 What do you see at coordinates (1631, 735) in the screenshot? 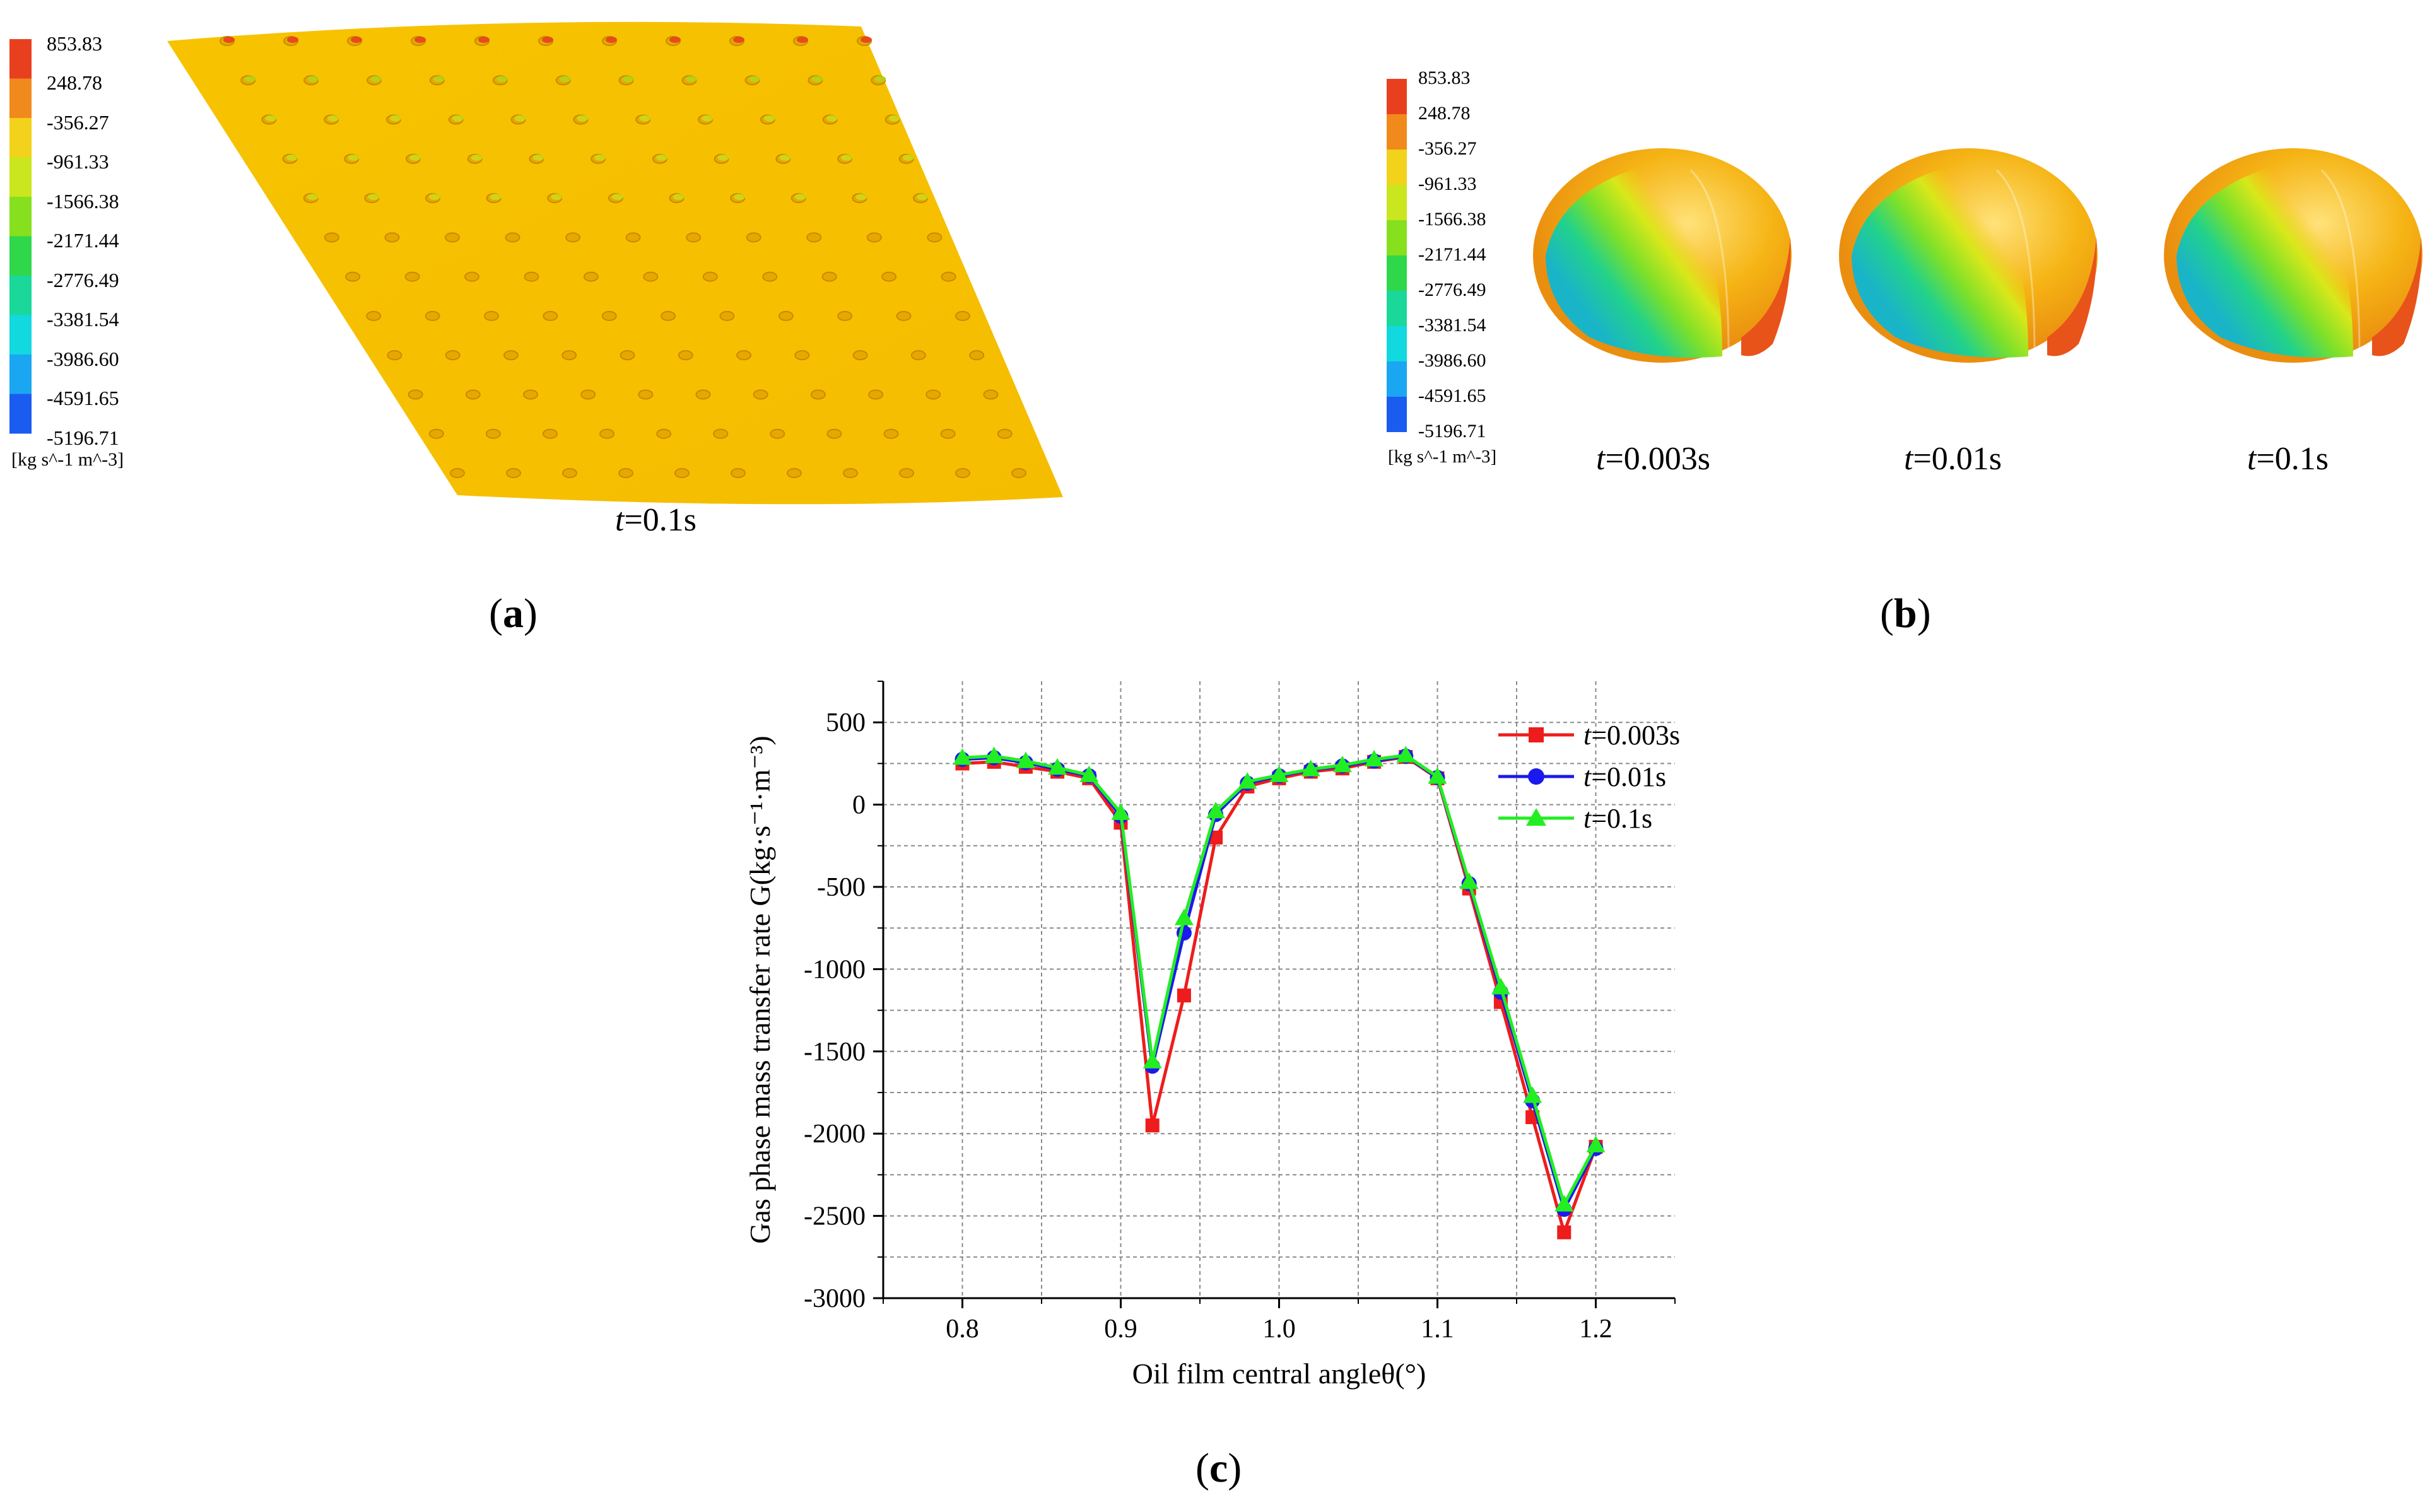
I see `legend-label: t=0.003s` at bounding box center [1631, 735].